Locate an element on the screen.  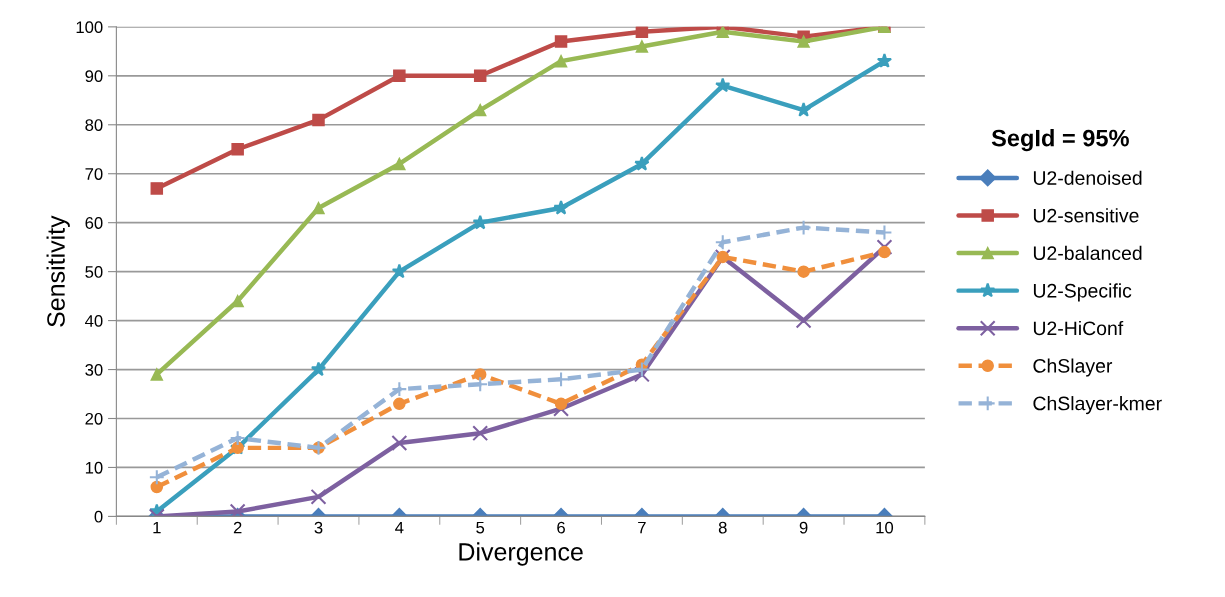
y-axis-title: Sensitivity is located at coordinates (58, 271).